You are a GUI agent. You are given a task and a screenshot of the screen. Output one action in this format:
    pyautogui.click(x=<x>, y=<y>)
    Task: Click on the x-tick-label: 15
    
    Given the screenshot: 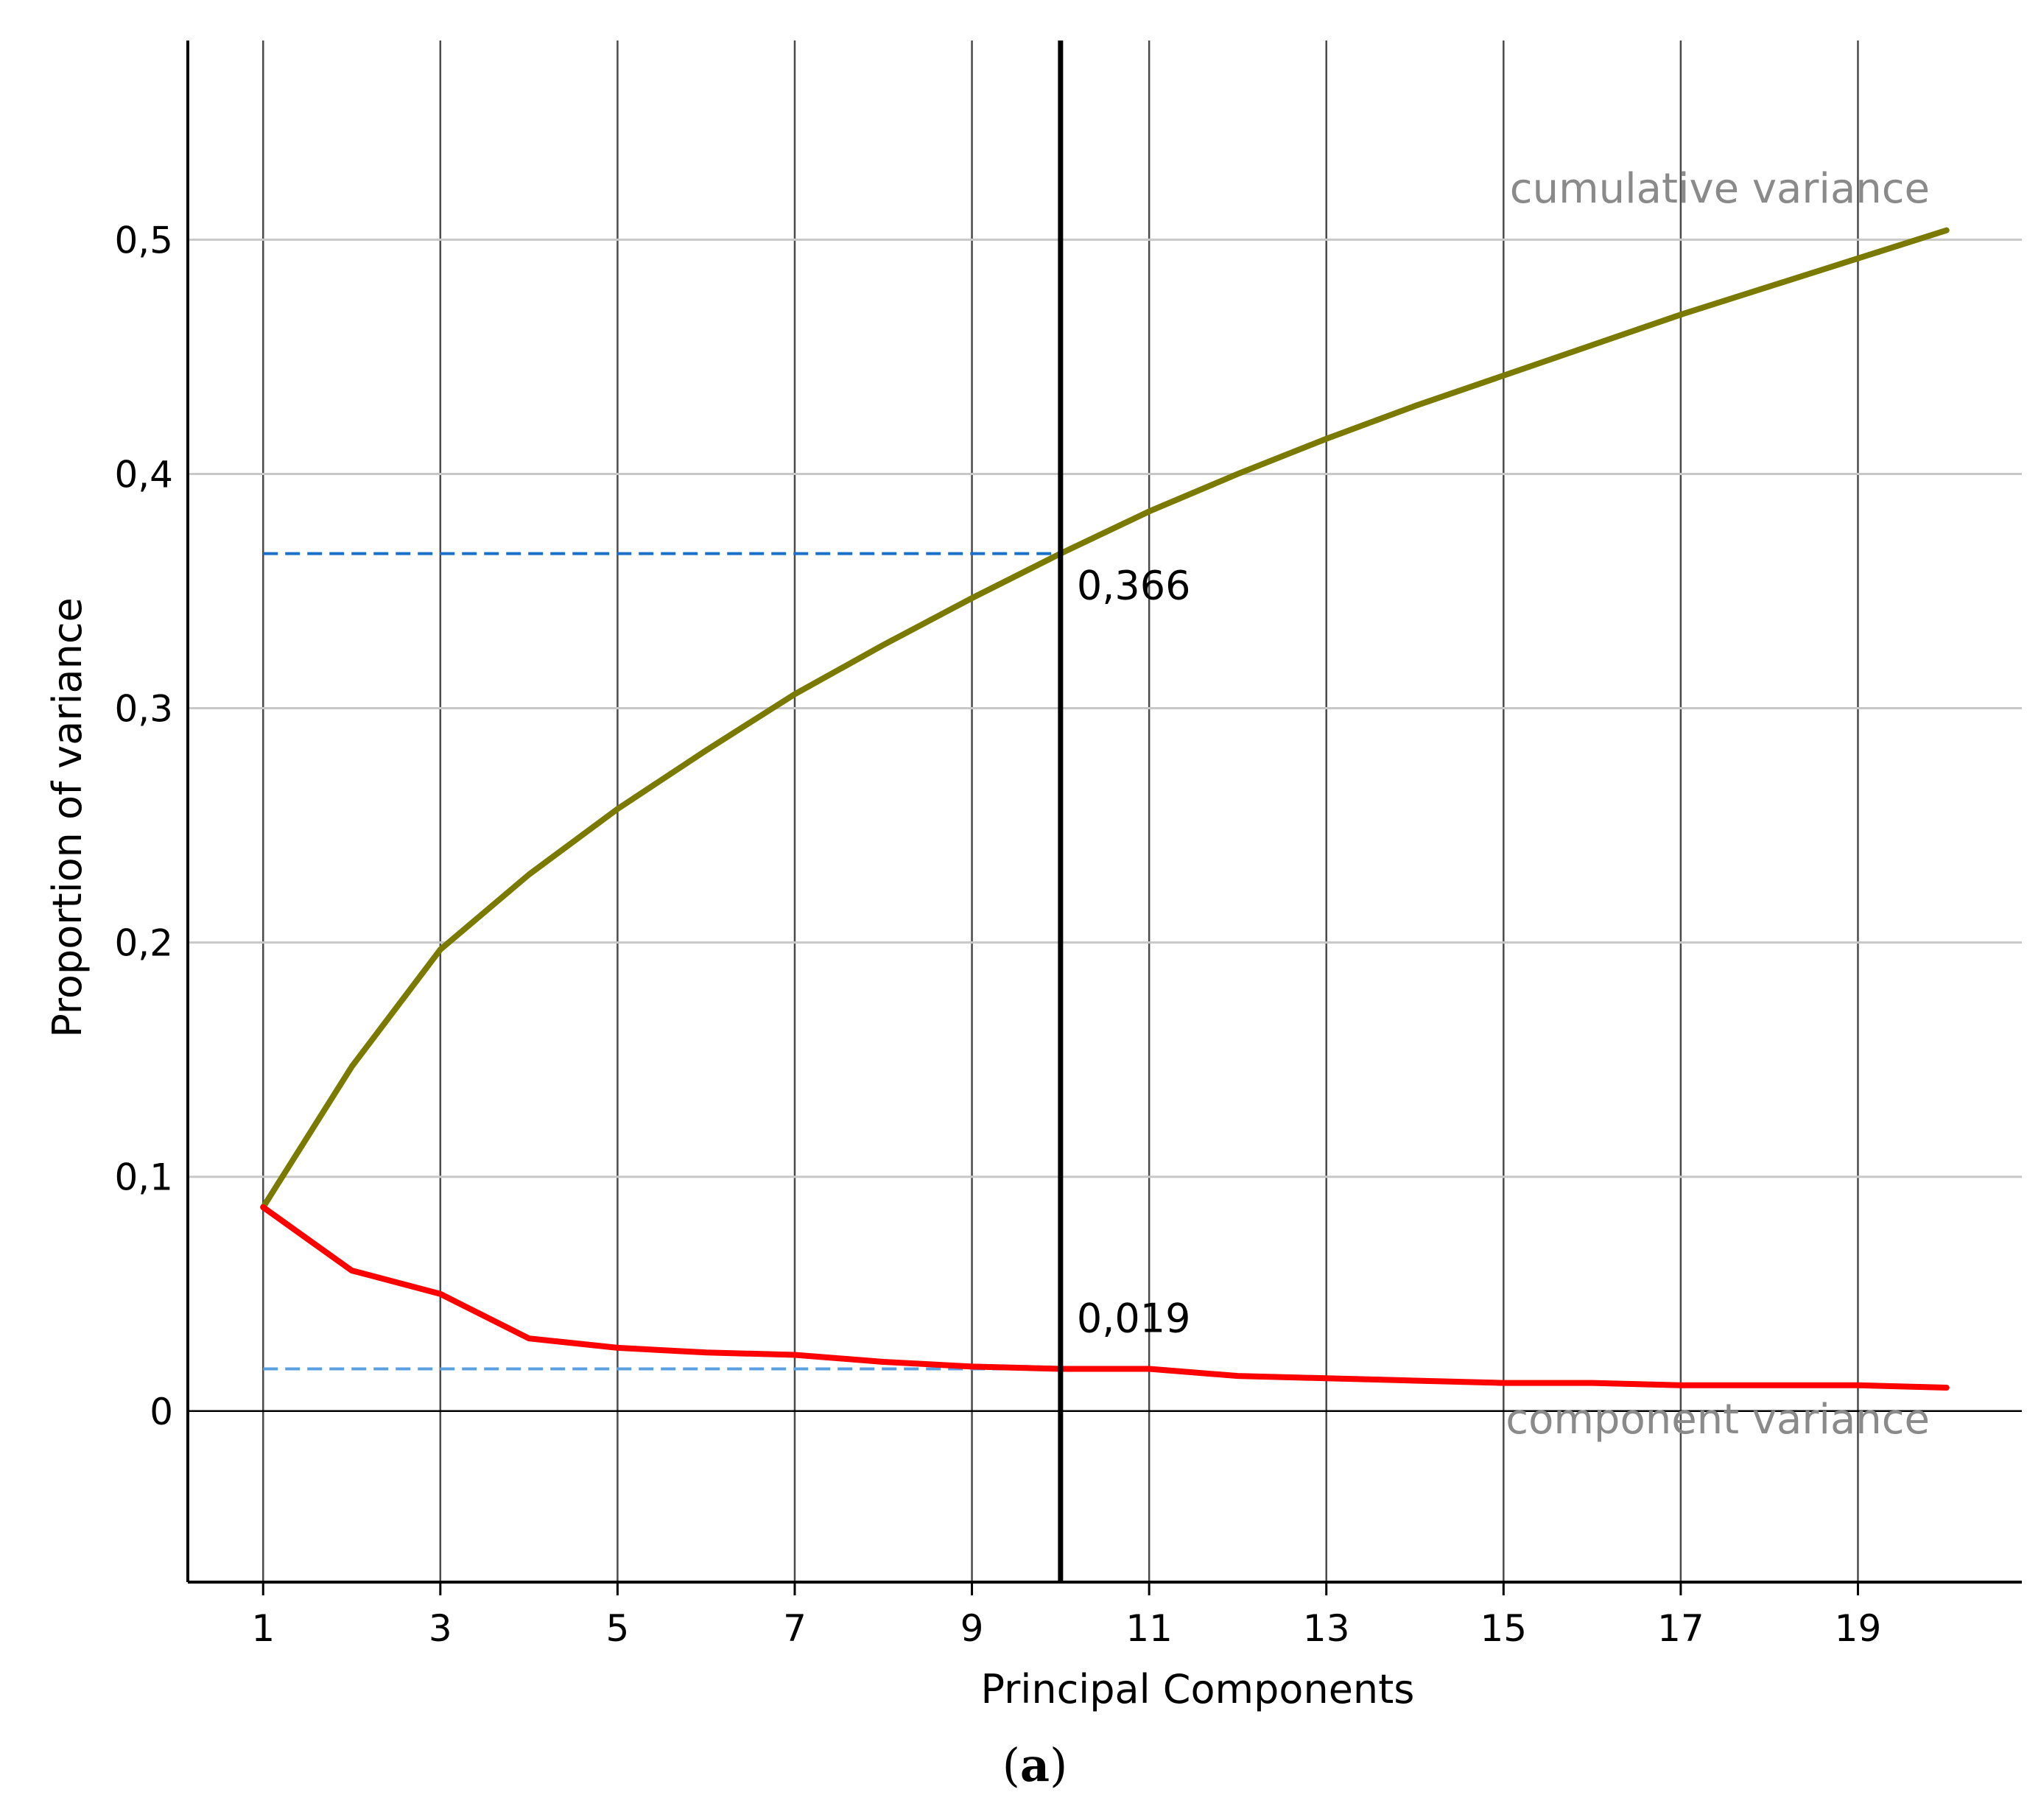 What is the action you would take?
    pyautogui.click(x=1503, y=1628)
    